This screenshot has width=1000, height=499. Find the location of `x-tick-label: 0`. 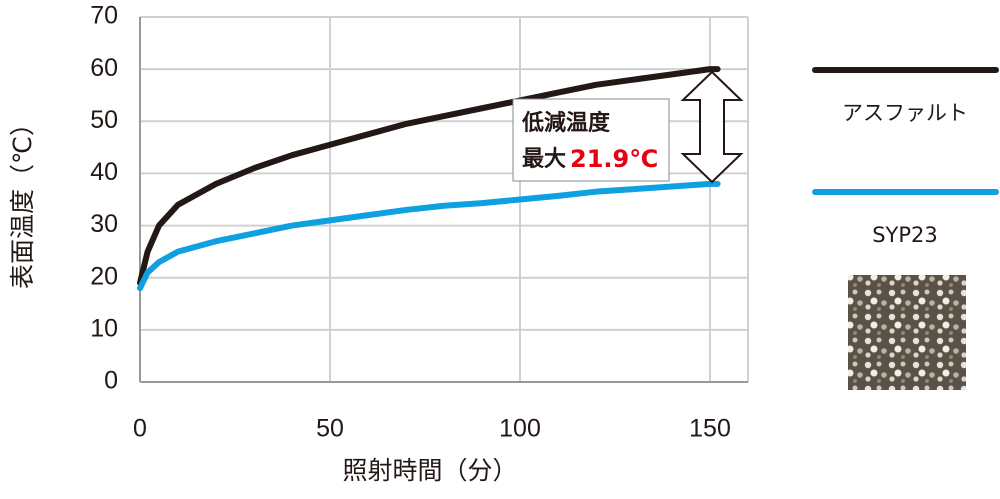

x-tick-label: 0 is located at coordinates (140, 429).